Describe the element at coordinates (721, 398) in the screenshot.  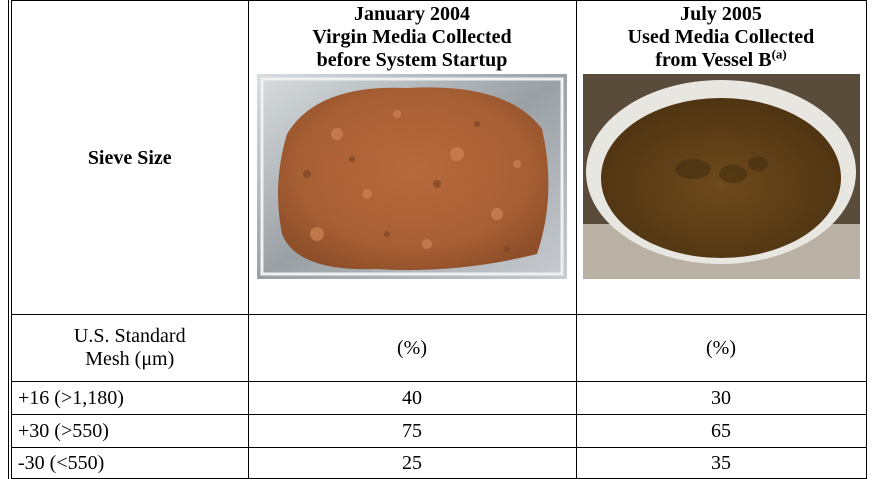
I see `percent-cell: 30` at that location.